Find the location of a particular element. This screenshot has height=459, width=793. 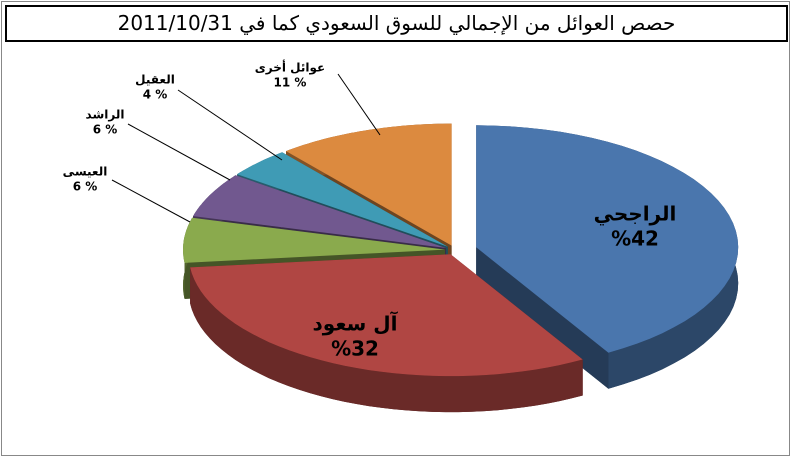

slice-label: الراجحي is located at coordinates (635, 214).